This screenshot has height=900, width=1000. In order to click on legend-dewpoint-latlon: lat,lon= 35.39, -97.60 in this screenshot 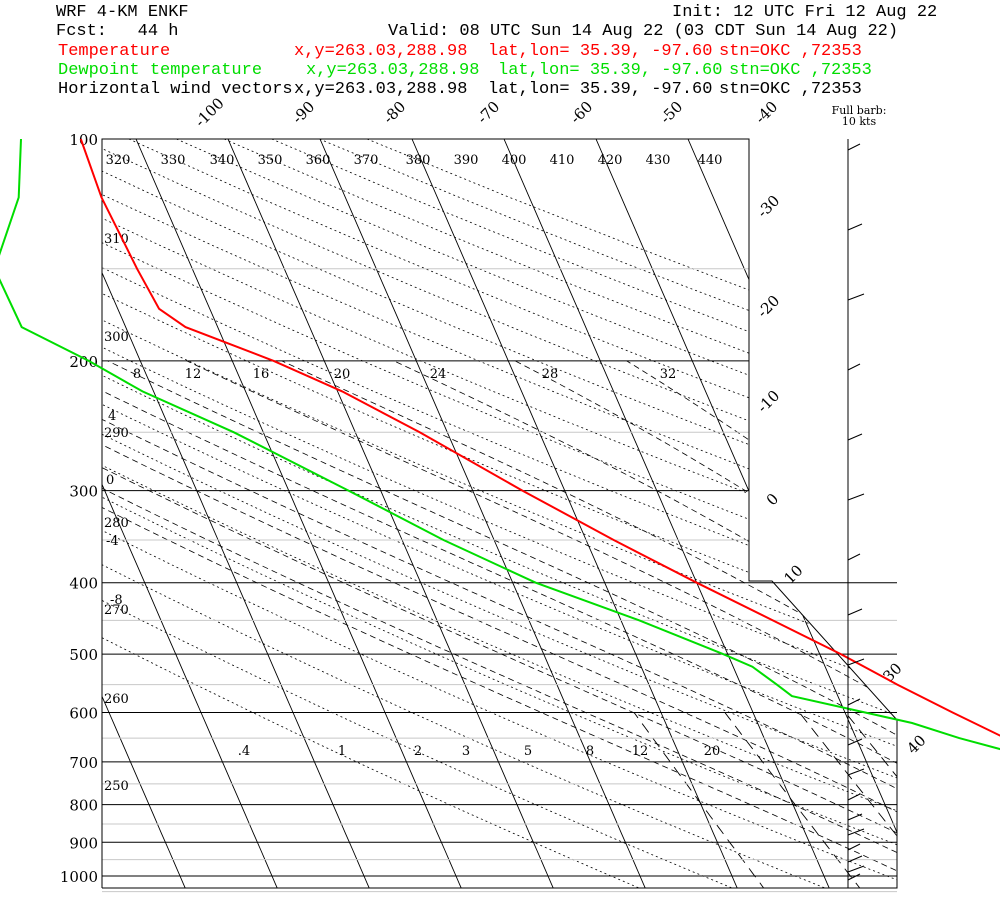, I will do `click(610, 70)`.